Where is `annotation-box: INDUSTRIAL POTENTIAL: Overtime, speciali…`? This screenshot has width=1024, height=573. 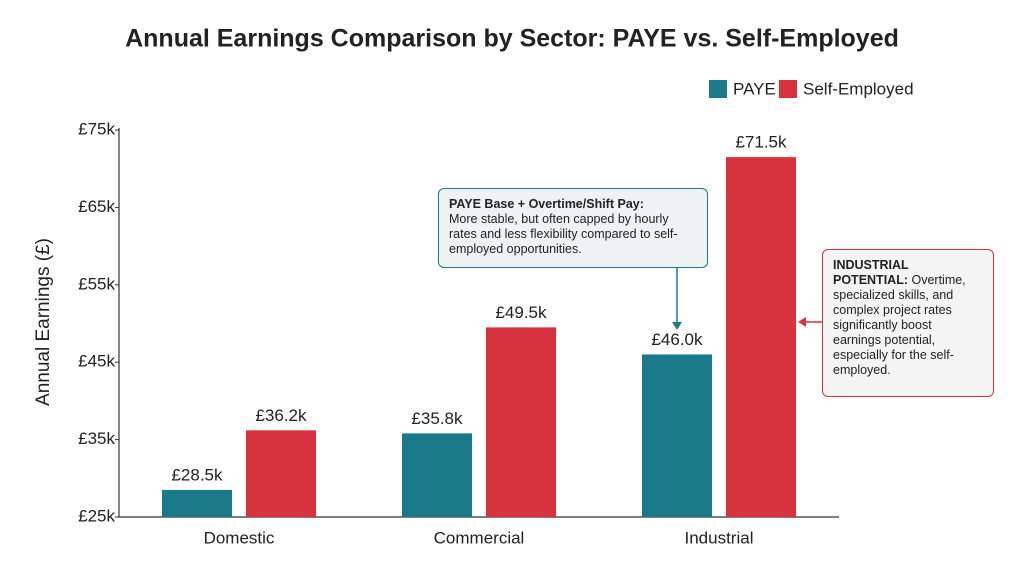
annotation-box: INDUSTRIAL POTENTIAL: Overtime, speciali… is located at coordinates (908, 323).